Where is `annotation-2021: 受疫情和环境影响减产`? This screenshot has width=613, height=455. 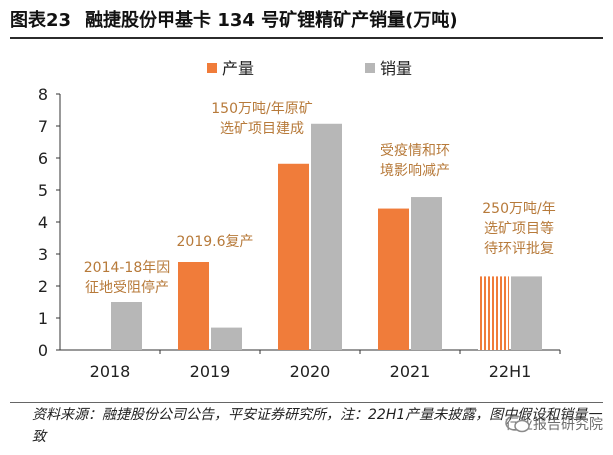 annotation-2021: 受疫情和环境影响减产 is located at coordinates (415, 161).